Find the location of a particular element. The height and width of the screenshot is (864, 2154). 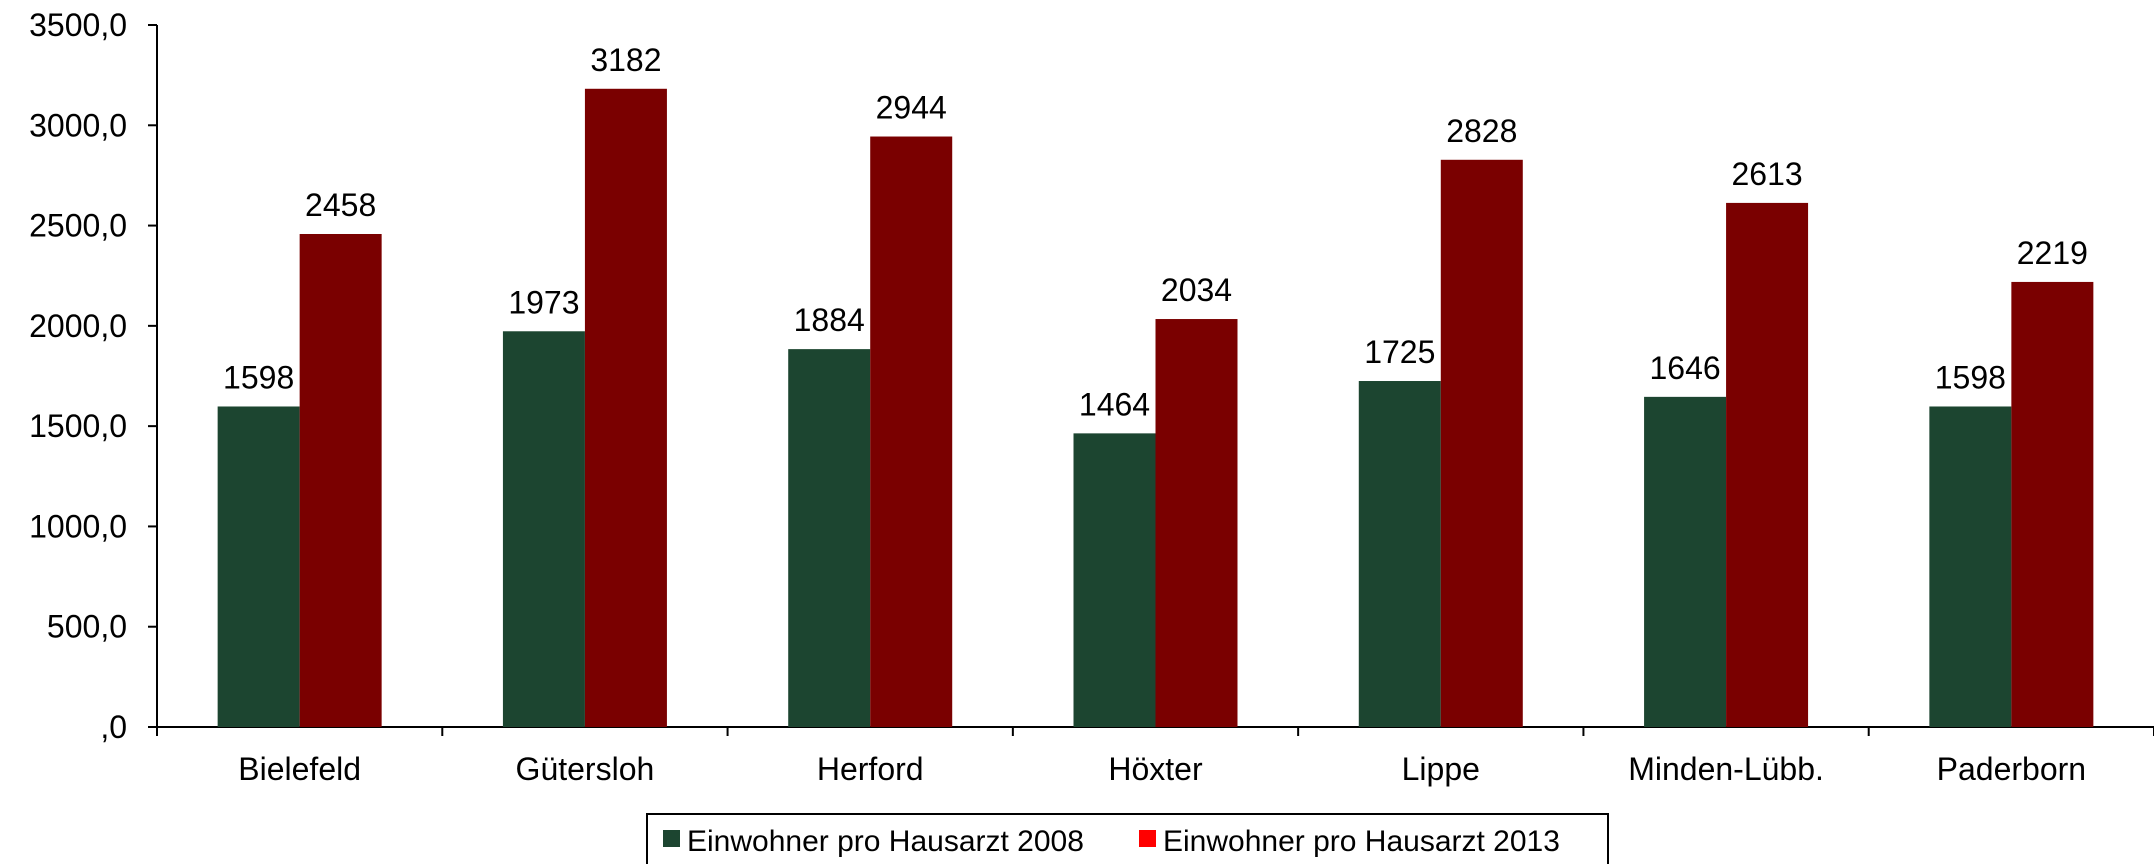

x-tick-label: Lippe is located at coordinates (1441, 769).